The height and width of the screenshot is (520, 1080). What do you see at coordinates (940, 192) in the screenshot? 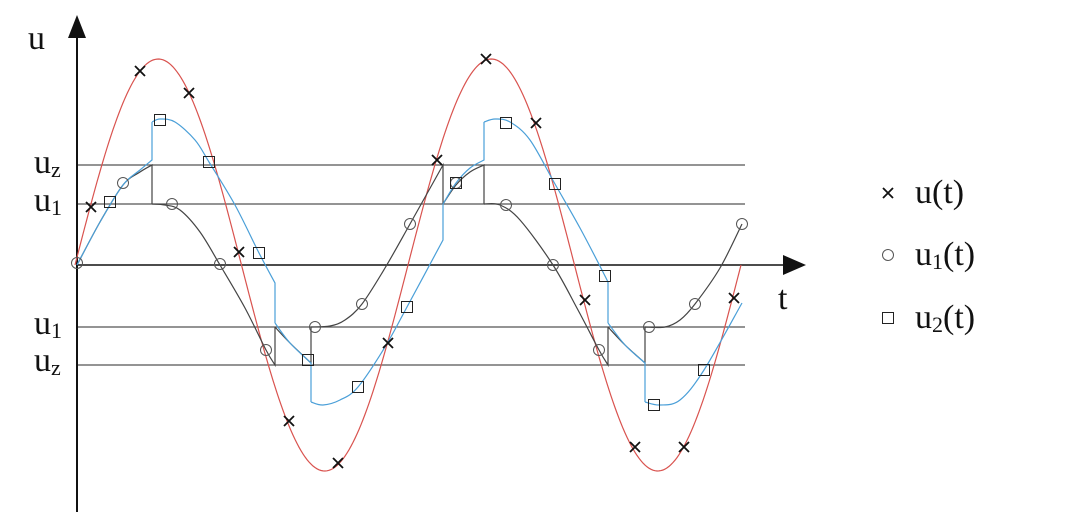
I see `legend-entry-u: u(t)` at bounding box center [940, 192].